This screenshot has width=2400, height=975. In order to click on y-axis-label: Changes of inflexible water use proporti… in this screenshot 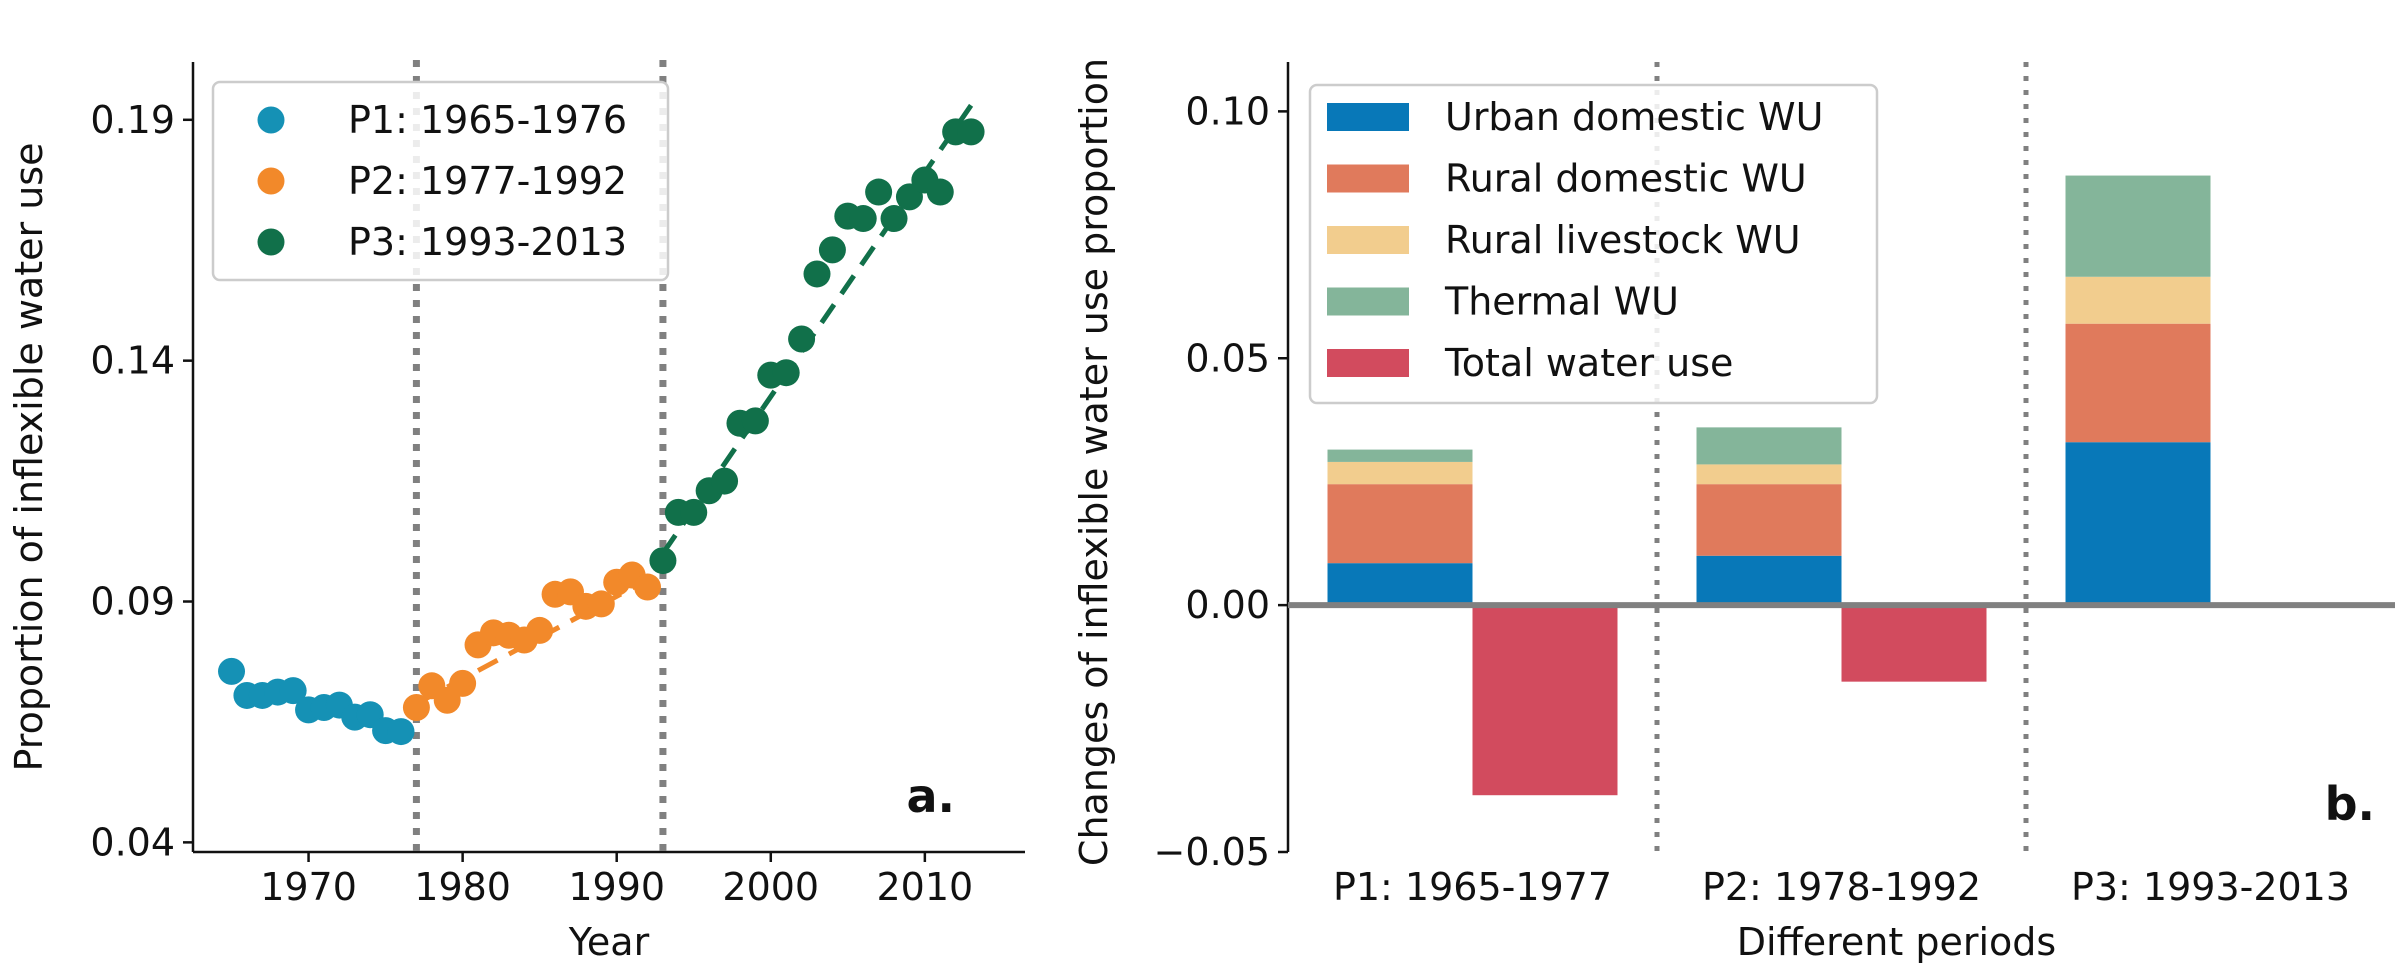, I will do `click(1094, 462)`.